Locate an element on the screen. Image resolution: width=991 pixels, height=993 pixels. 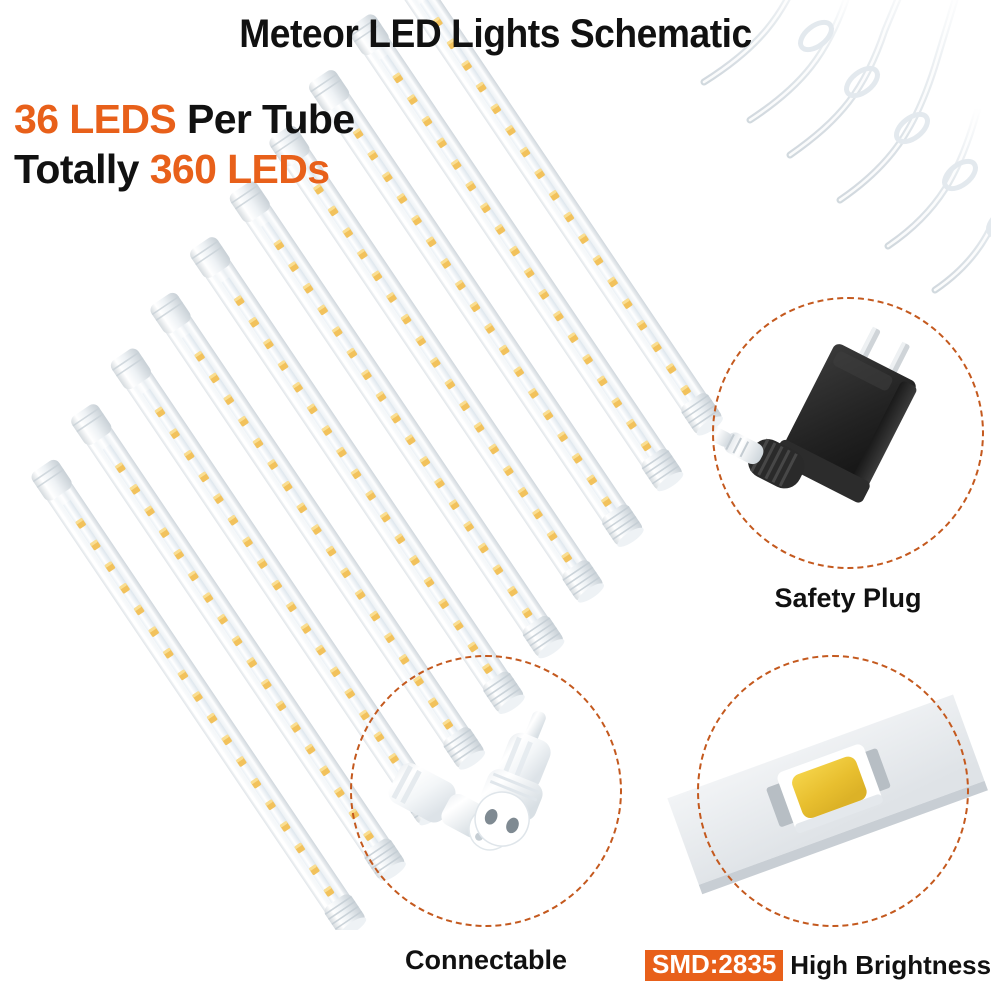
smd-high-brightness-label: High Brightness is located at coordinates (890, 965).